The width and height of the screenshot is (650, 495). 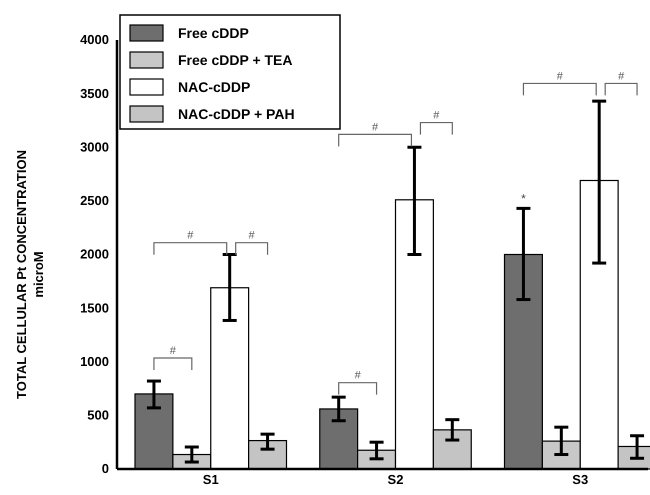 What do you see at coordinates (98, 415) in the screenshot?
I see `y-tick-label: 500` at bounding box center [98, 415].